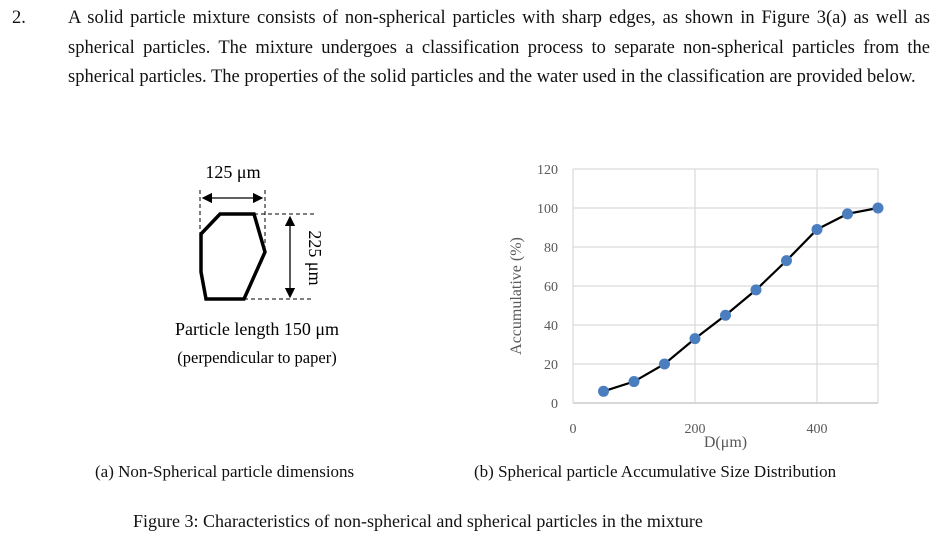  What do you see at coordinates (547, 170) in the screenshot?
I see `y-tick-label: 120` at bounding box center [547, 170].